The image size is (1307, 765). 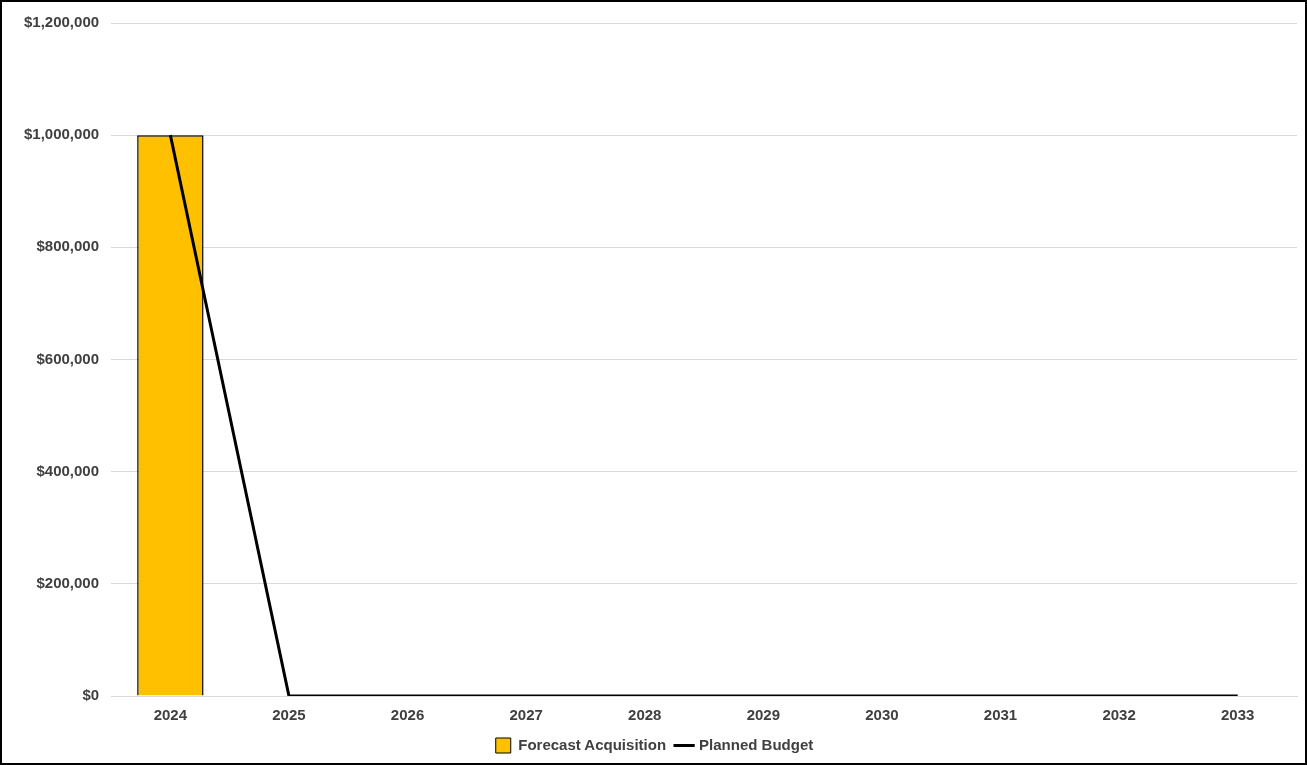 I want to click on x-tick-label: 2025, so click(x=289, y=715).